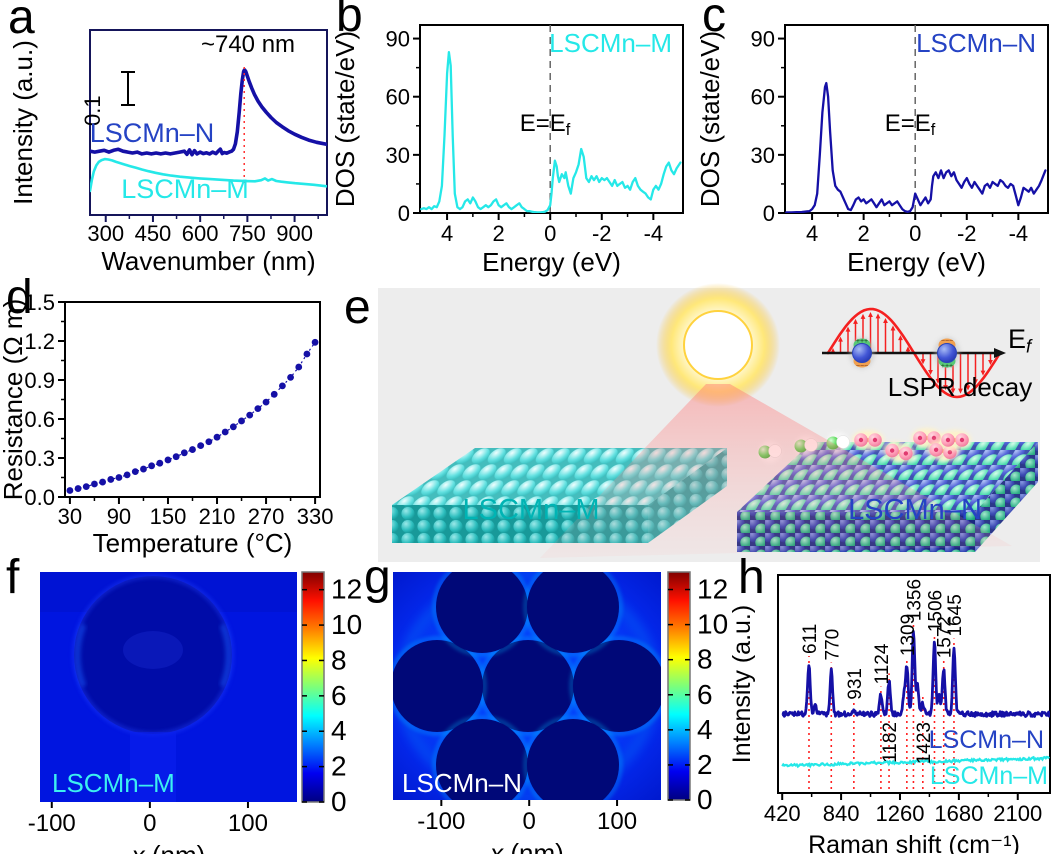 The width and height of the screenshot is (1061, 854). Describe the element at coordinates (39, 419) in the screenshot. I see `svg-text: 0.6` at that location.